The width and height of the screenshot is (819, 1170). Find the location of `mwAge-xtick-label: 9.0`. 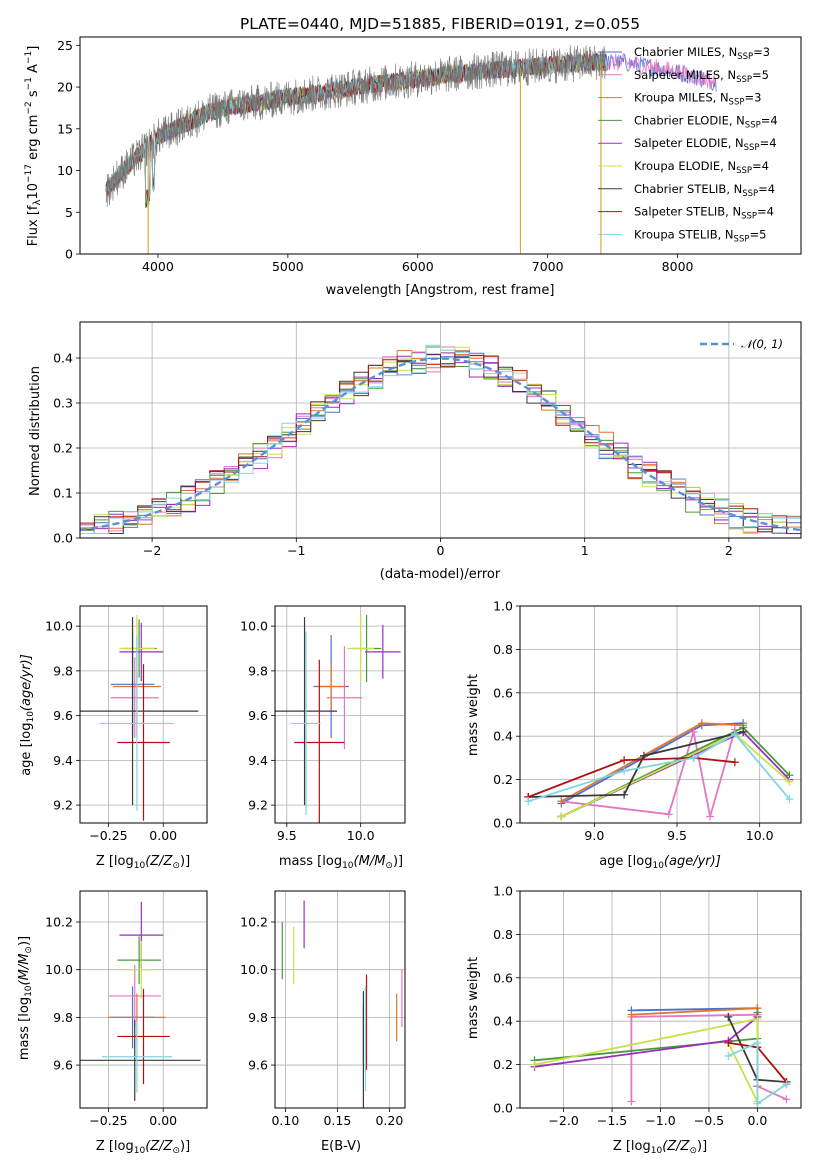

mwAge-xtick-label: 9.0 is located at coordinates (594, 835).